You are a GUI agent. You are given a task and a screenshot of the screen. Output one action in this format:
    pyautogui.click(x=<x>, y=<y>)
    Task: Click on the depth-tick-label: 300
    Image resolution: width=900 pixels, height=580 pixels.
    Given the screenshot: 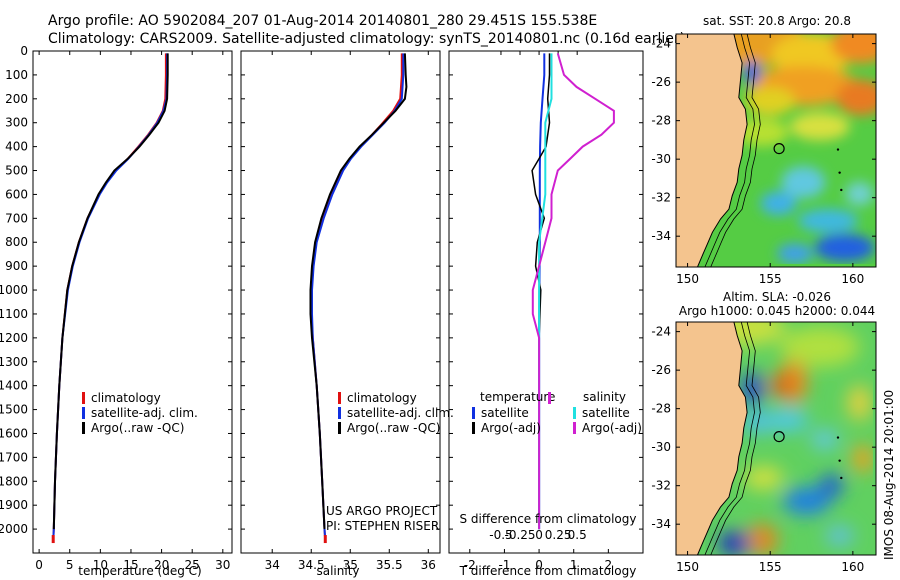 What is the action you would take?
    pyautogui.click(x=16, y=123)
    